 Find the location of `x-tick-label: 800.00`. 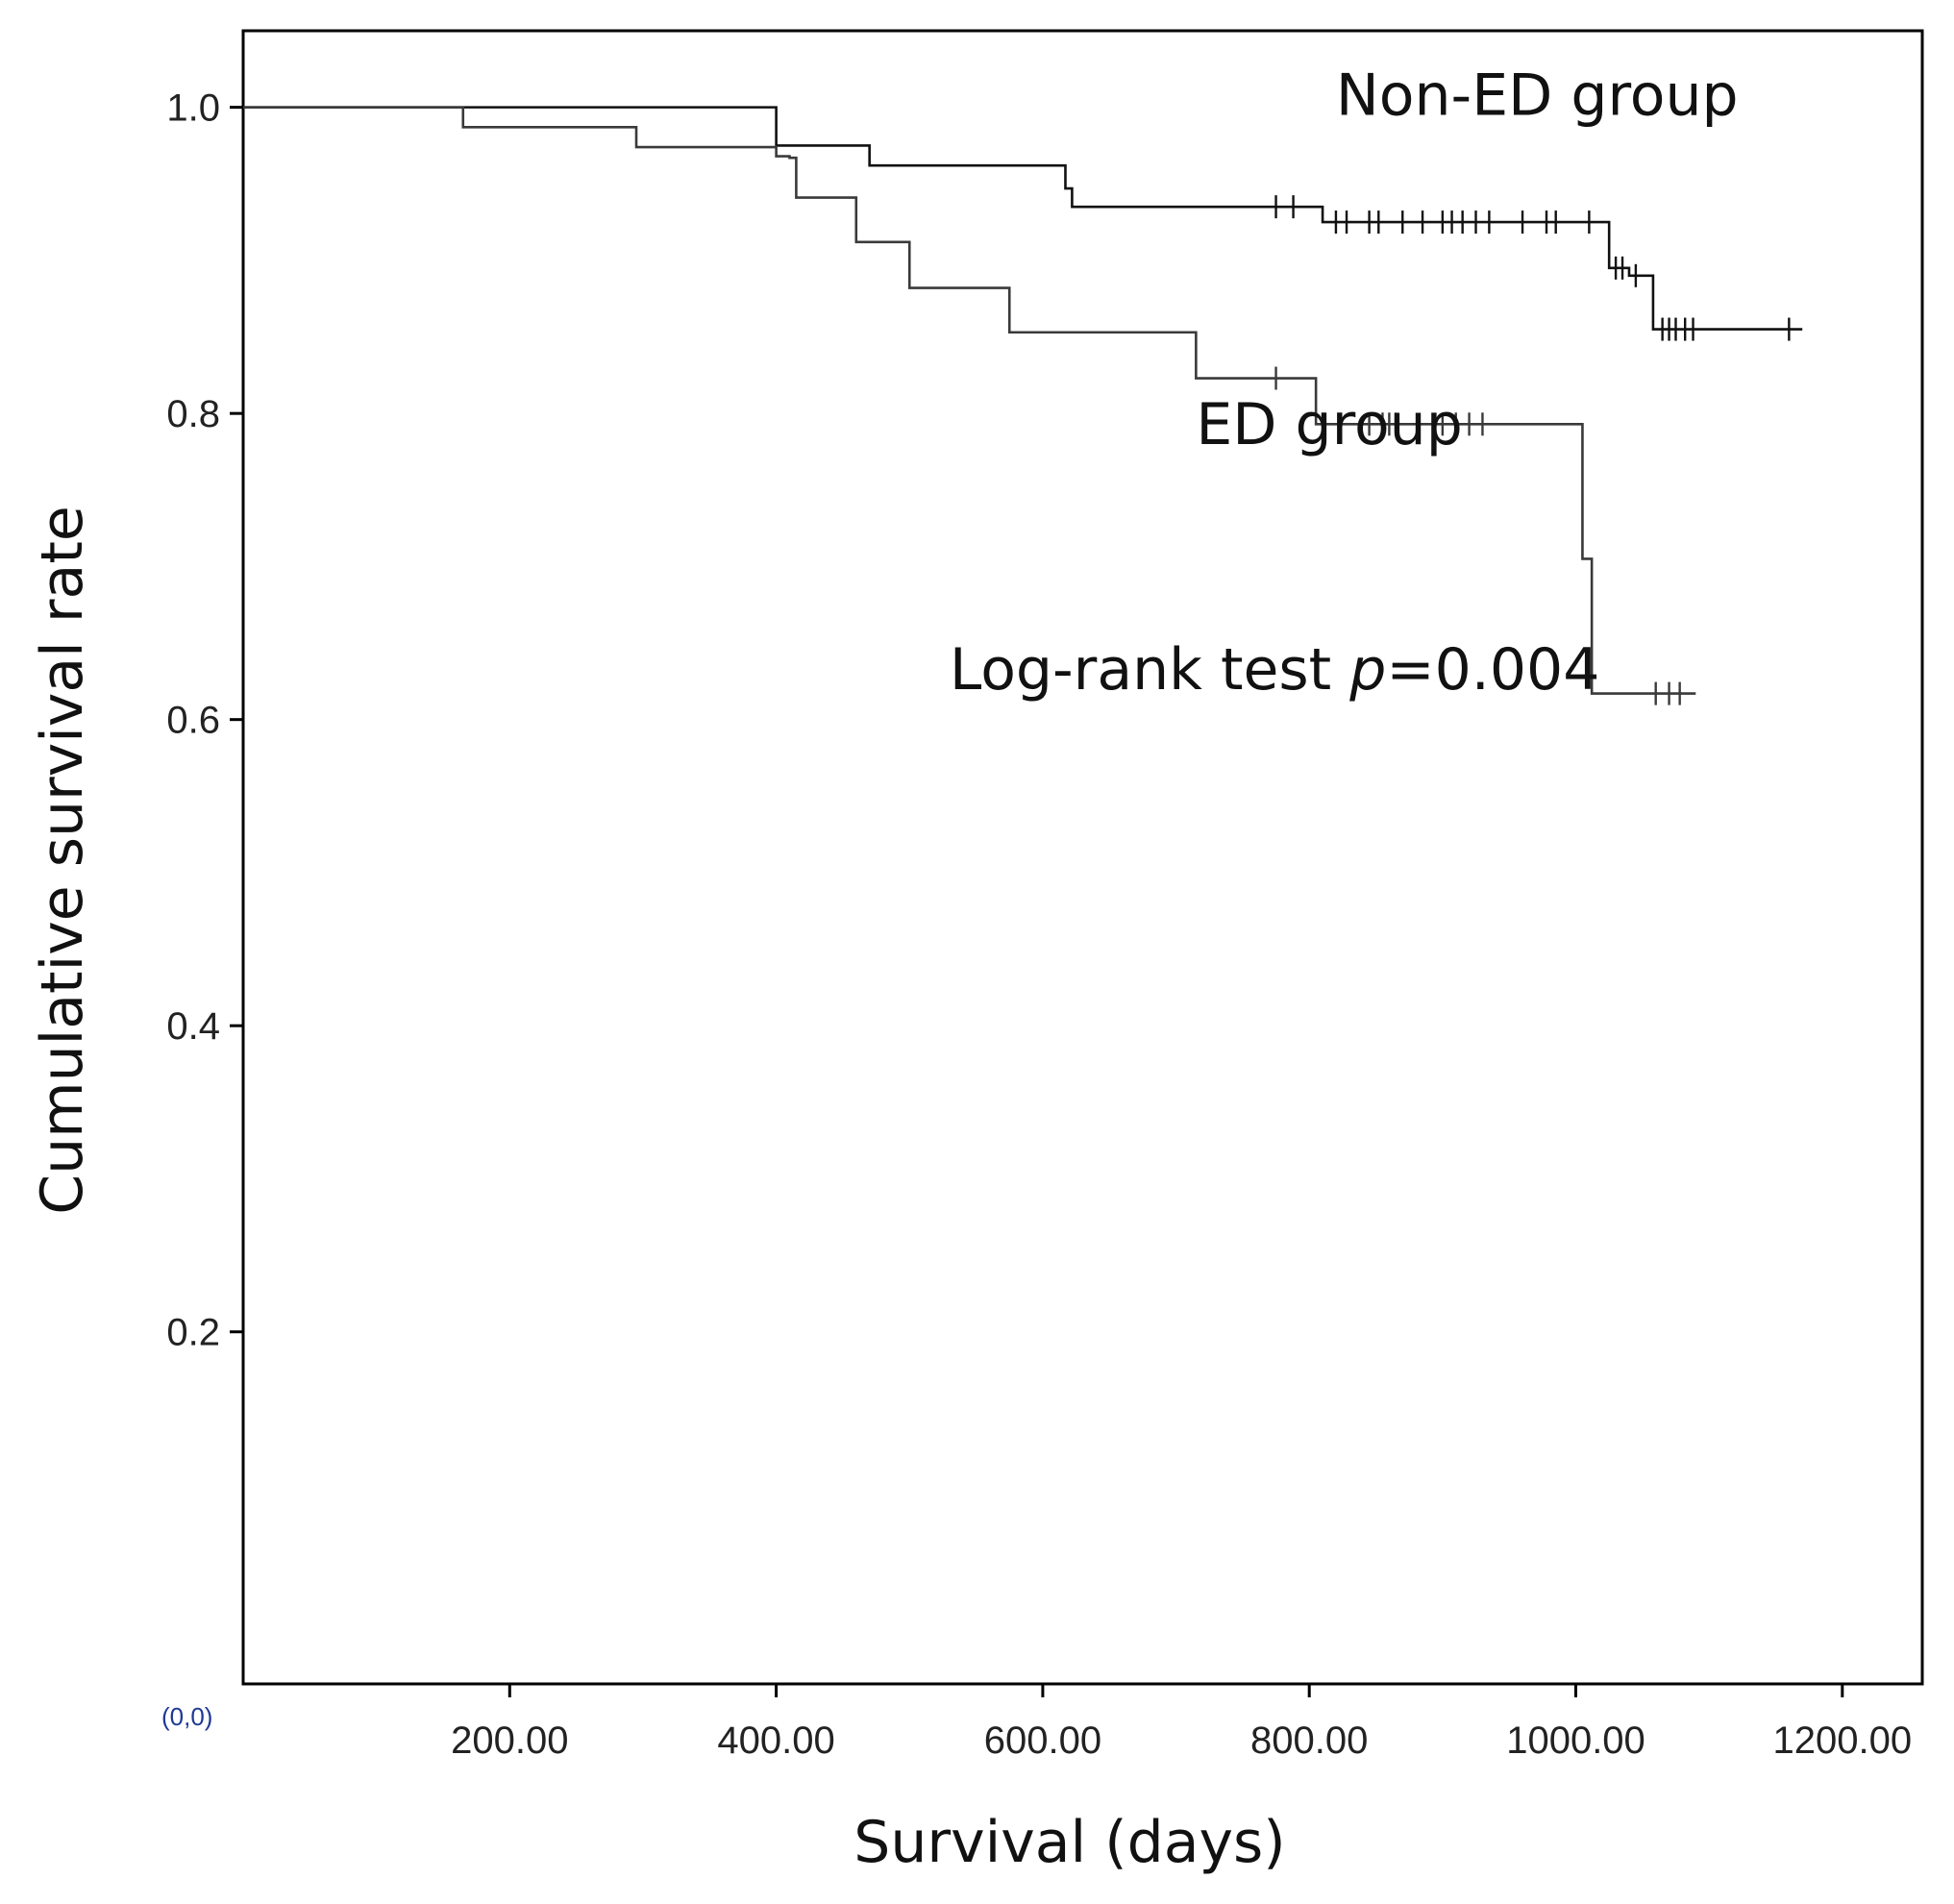

x-tick-label: 800.00 is located at coordinates (1309, 1740).